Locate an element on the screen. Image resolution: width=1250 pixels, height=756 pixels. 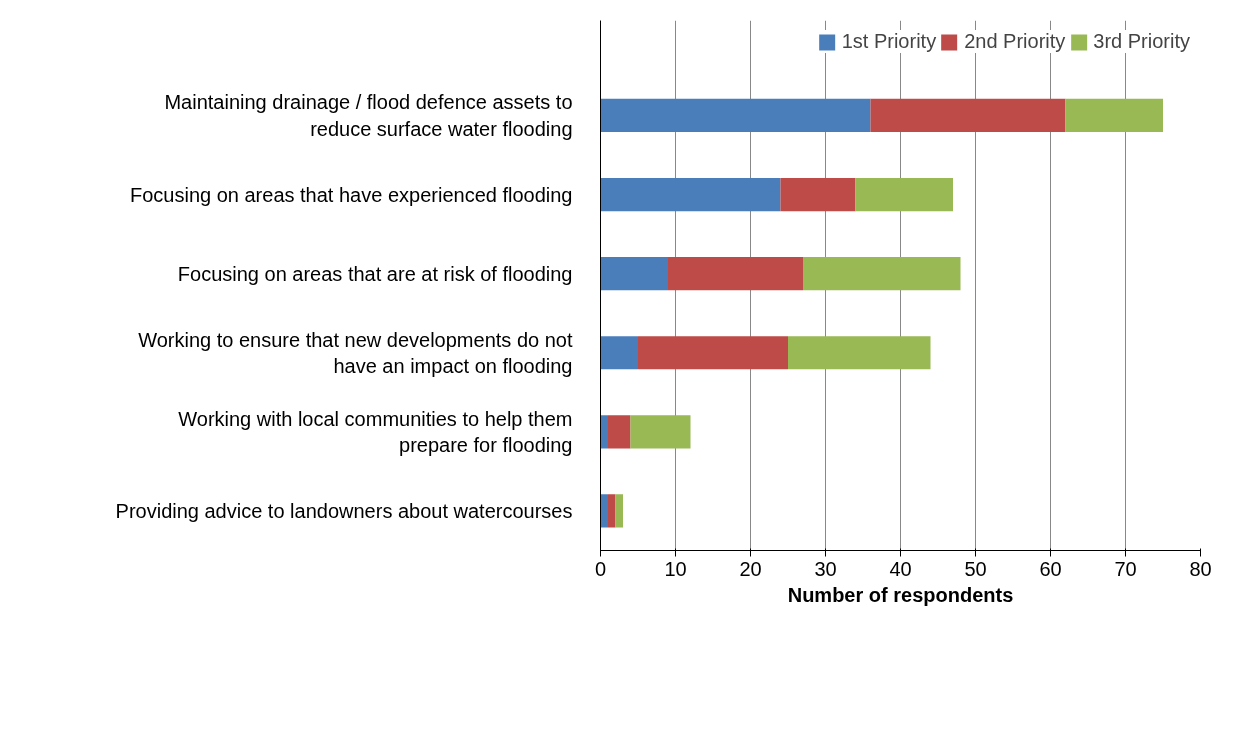
x-tick-label: 10 is located at coordinates (675, 568).